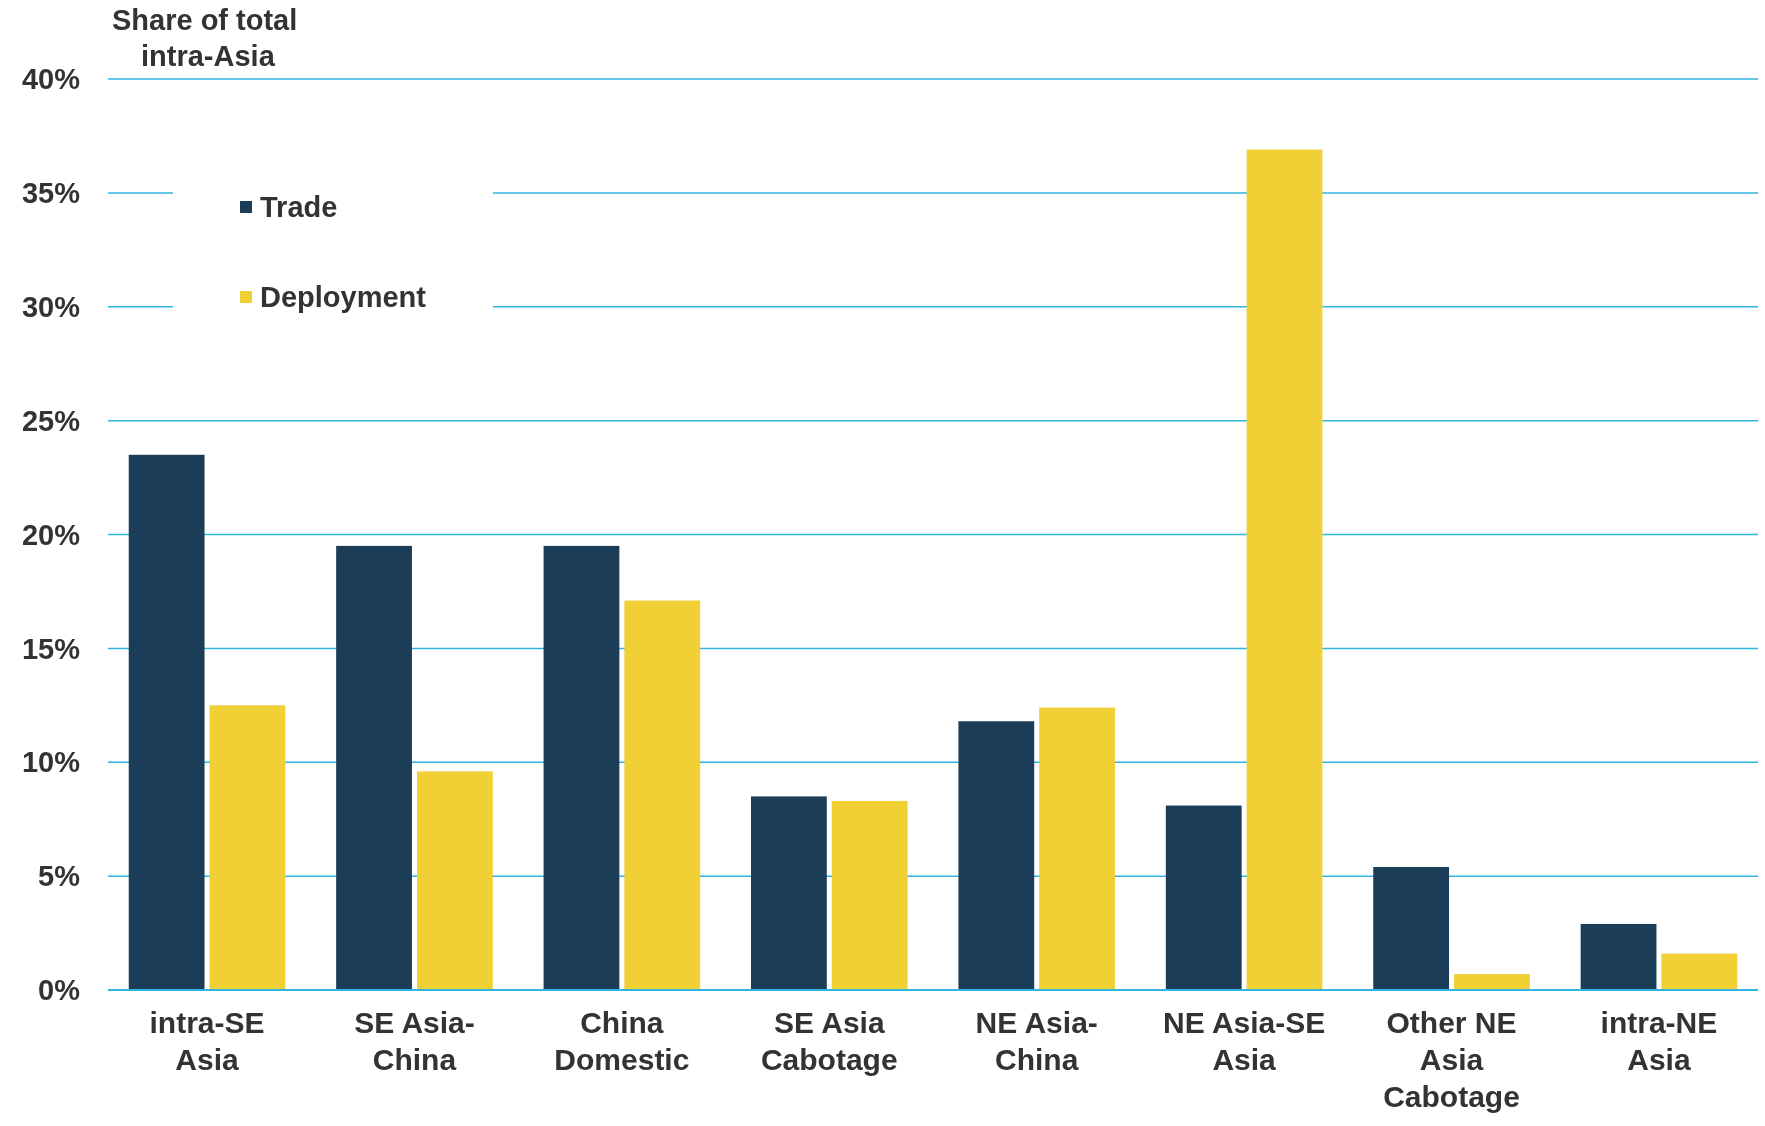 The image size is (1765, 1126). Describe the element at coordinates (829, 1041) in the screenshot. I see `x-tick-label: SE Asia Cabotage` at that location.